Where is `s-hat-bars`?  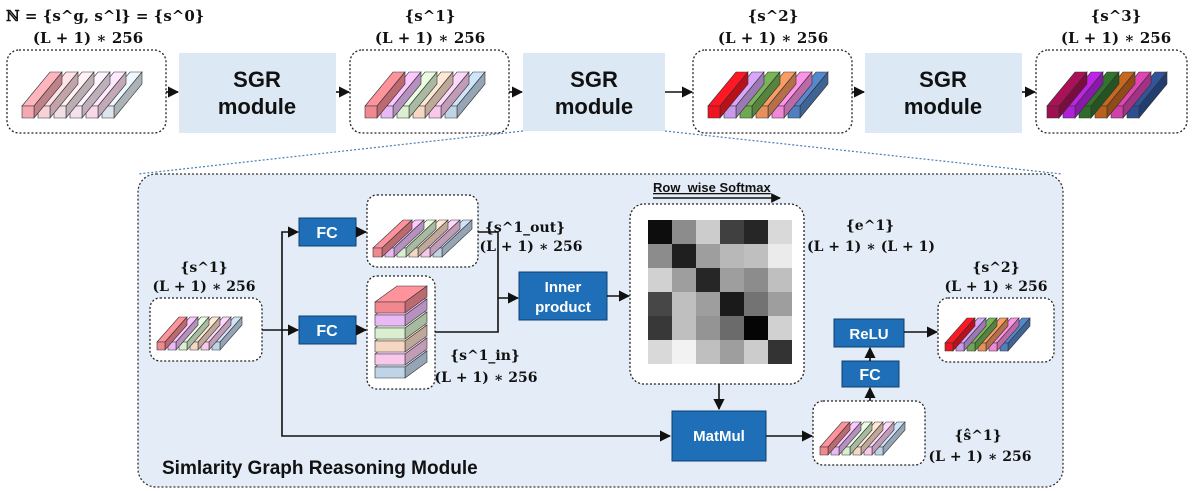
s-hat-bars is located at coordinates (862, 438).